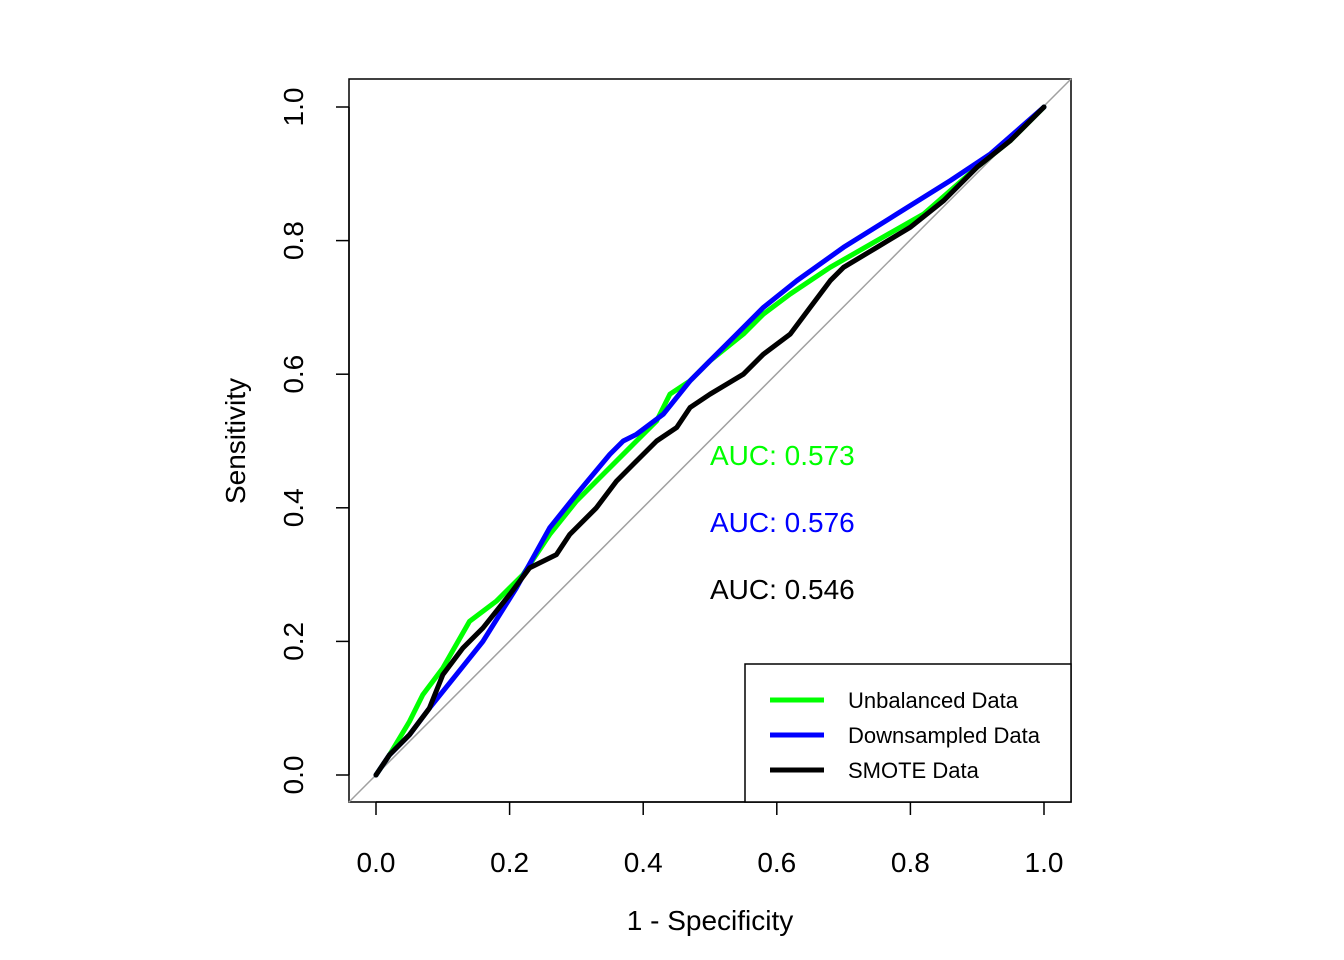 The width and height of the screenshot is (1344, 960). What do you see at coordinates (782, 589) in the screenshot?
I see `auc-label-2: AUC: 0.546` at bounding box center [782, 589].